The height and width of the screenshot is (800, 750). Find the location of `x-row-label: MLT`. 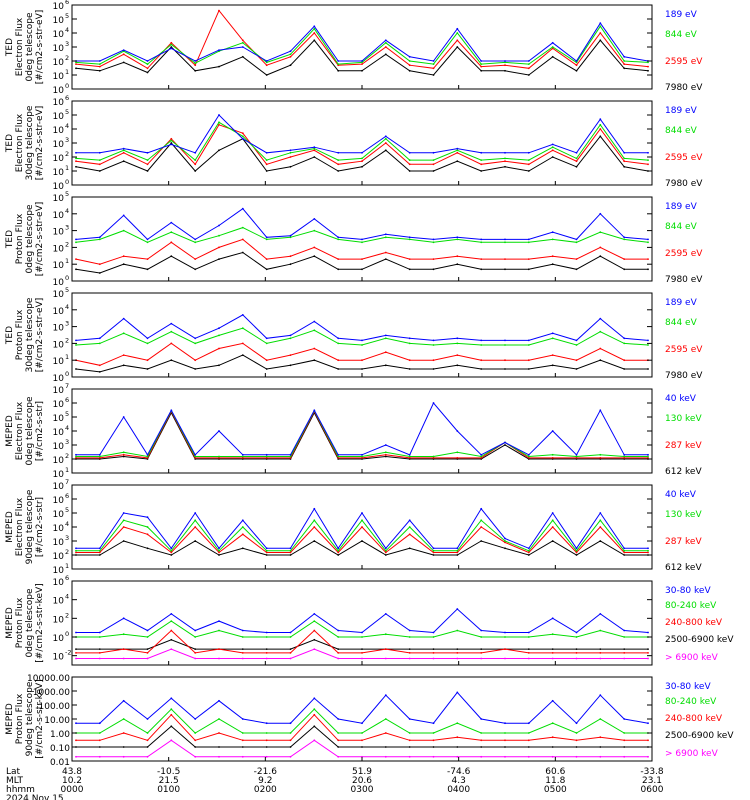

x-row-label: MLT is located at coordinates (15, 781).